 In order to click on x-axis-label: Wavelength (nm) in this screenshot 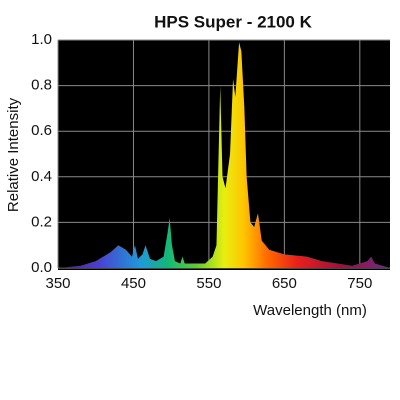, I will do `click(310, 310)`.